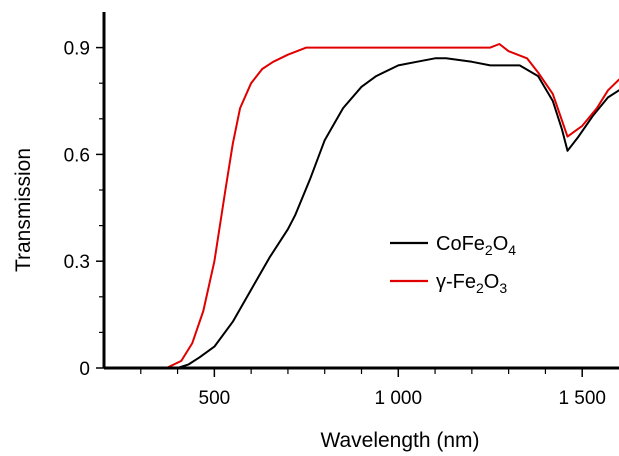 The height and width of the screenshot is (456, 619). What do you see at coordinates (582, 398) in the screenshot?
I see `x-tick-label: 1 500` at bounding box center [582, 398].